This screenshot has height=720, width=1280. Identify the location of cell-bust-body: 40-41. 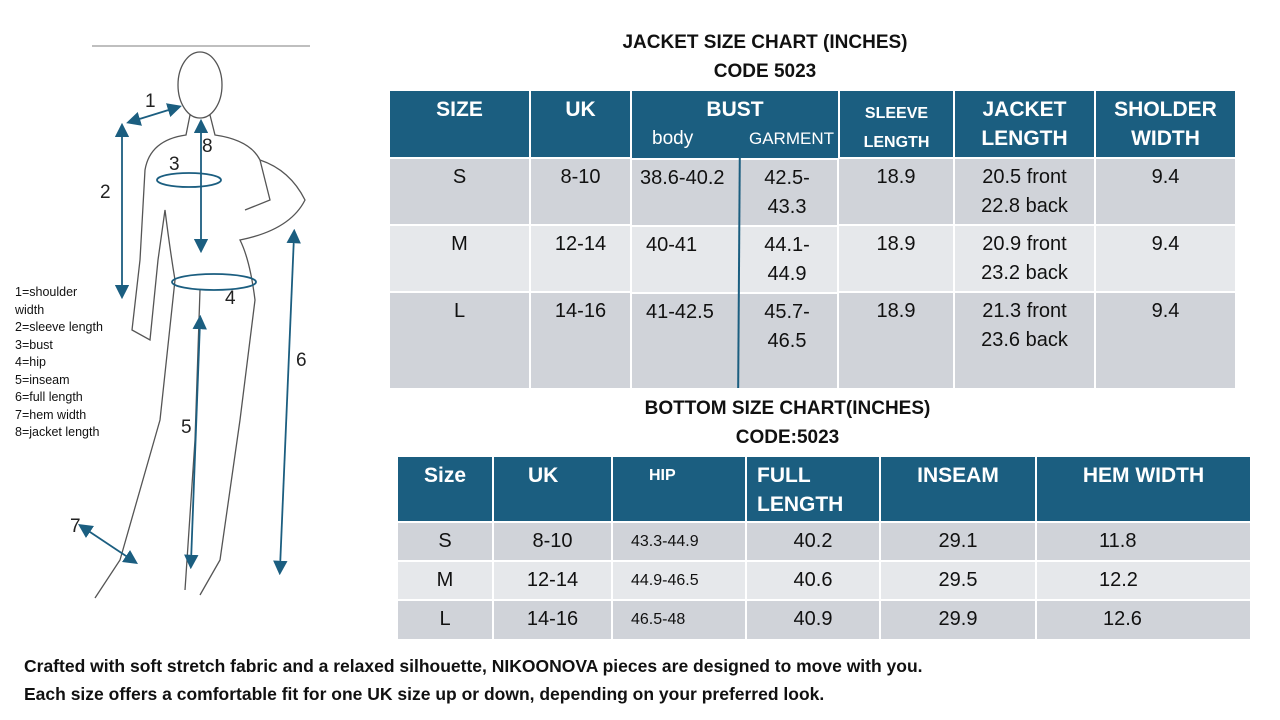
(672, 245).